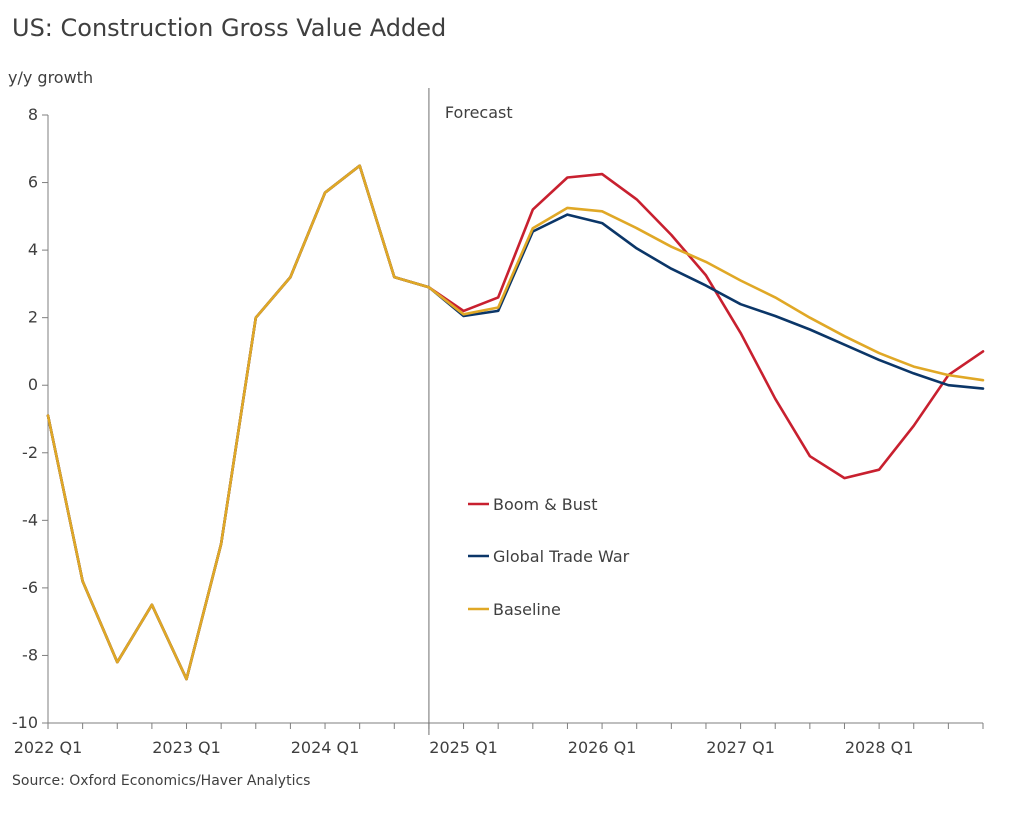  I want to click on y-tick-label: 6, so click(33, 182).